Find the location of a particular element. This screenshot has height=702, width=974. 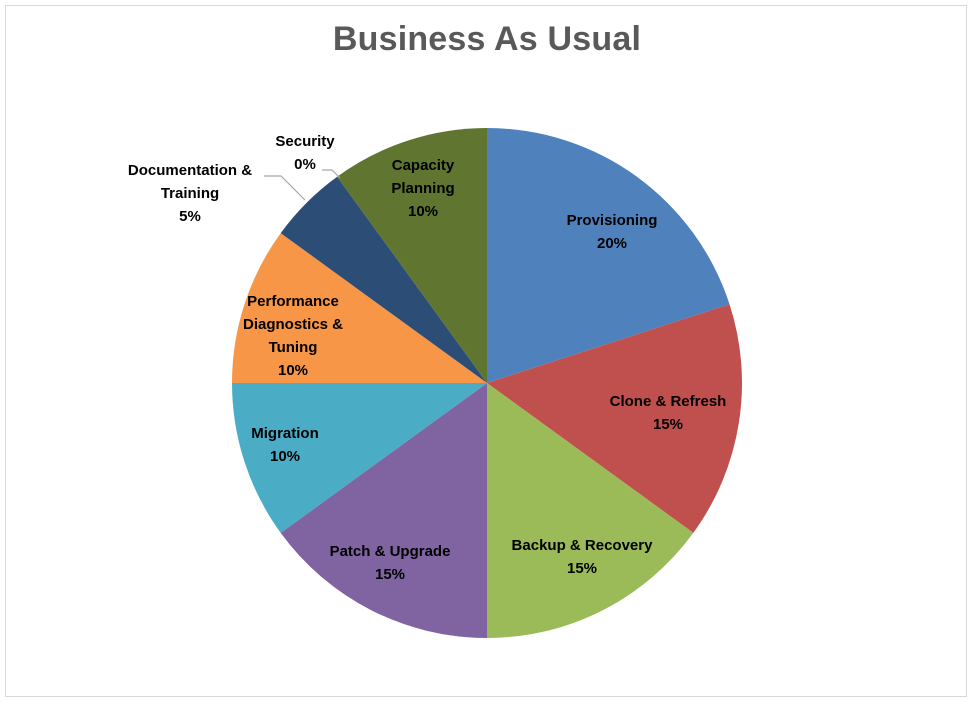

leader-line-documentation-and-training is located at coordinates (285, 188).